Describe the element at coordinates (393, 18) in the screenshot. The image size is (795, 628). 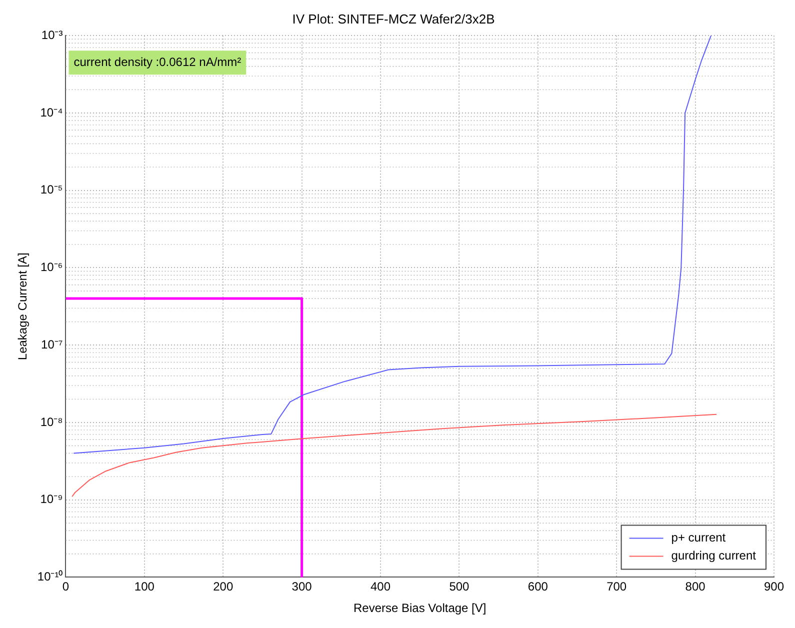
I see `chart-title: IV Plot: SINTEF-MCZ Wafer2/3x2B` at that location.